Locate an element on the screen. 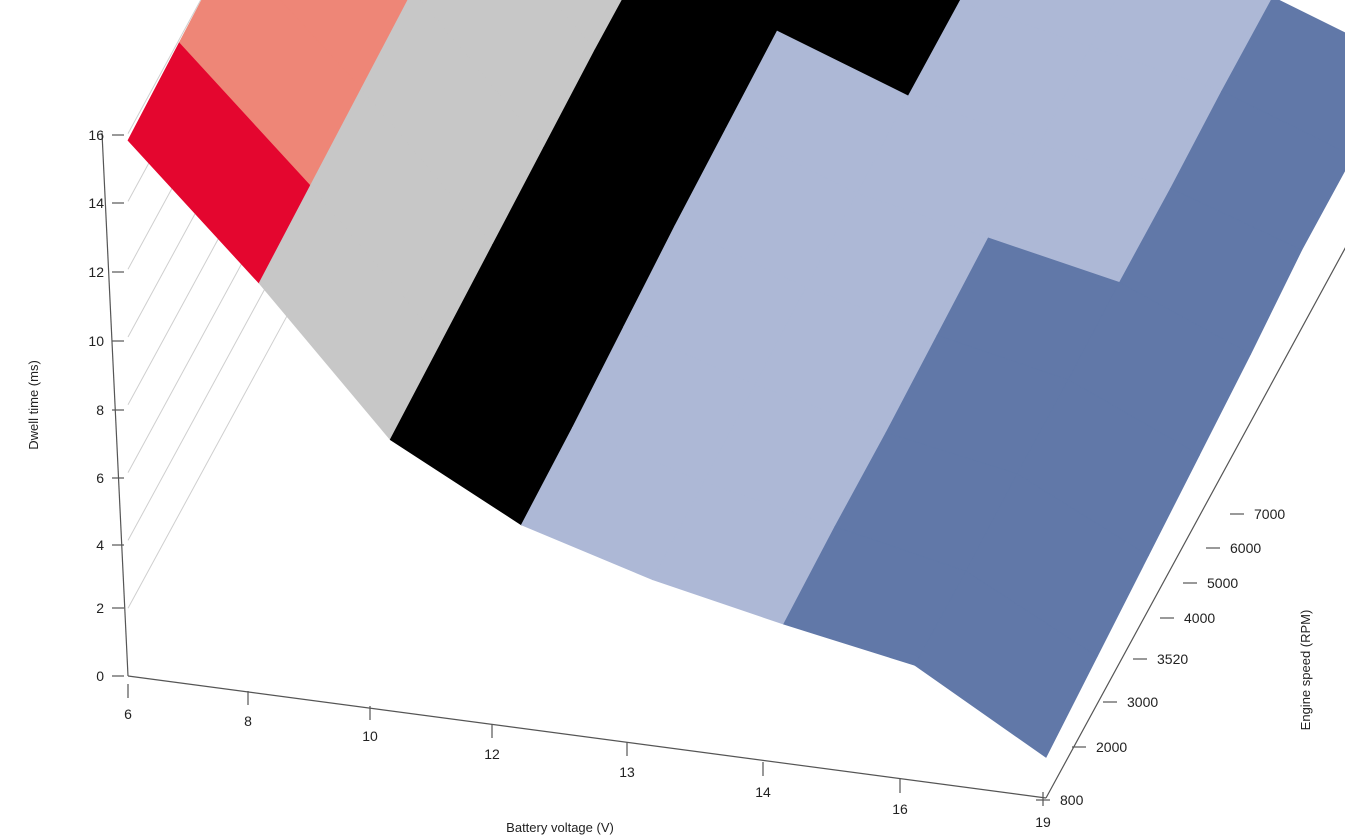 The height and width of the screenshot is (838, 1345). z-tick-label-12: 12 is located at coordinates (96, 272).